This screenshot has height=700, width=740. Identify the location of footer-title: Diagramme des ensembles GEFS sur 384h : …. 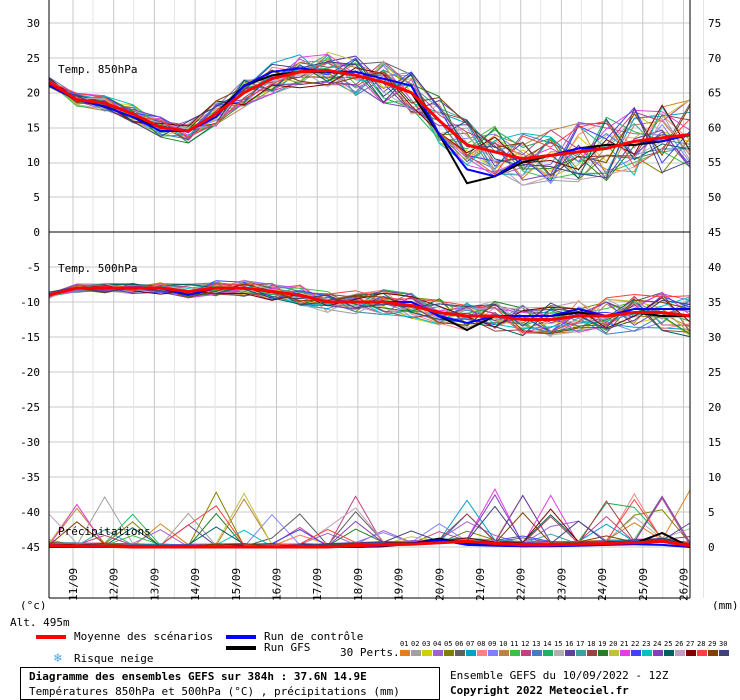
(198, 676).